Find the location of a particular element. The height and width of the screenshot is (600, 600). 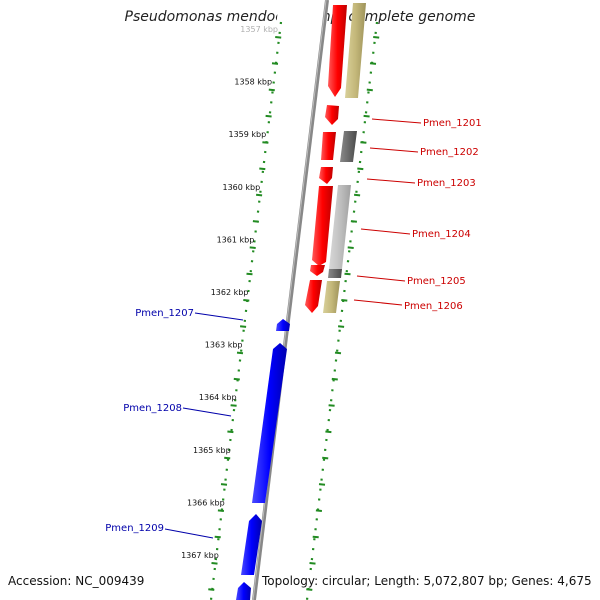

kbp-label: 1367 kbp is located at coordinates (200, 555).